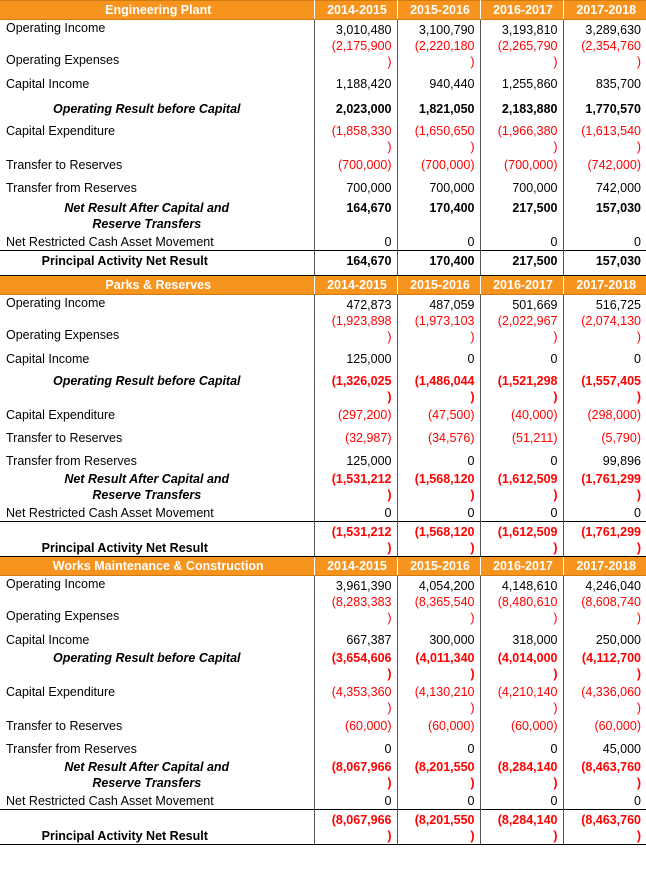  What do you see at coordinates (439, 639) in the screenshot?
I see `value-cell: 300,000` at bounding box center [439, 639].